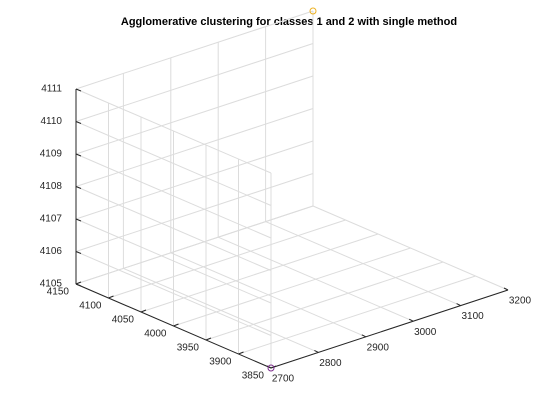  What do you see at coordinates (220, 362) in the screenshot?
I see `y-tick-label: 3900` at bounding box center [220, 362].